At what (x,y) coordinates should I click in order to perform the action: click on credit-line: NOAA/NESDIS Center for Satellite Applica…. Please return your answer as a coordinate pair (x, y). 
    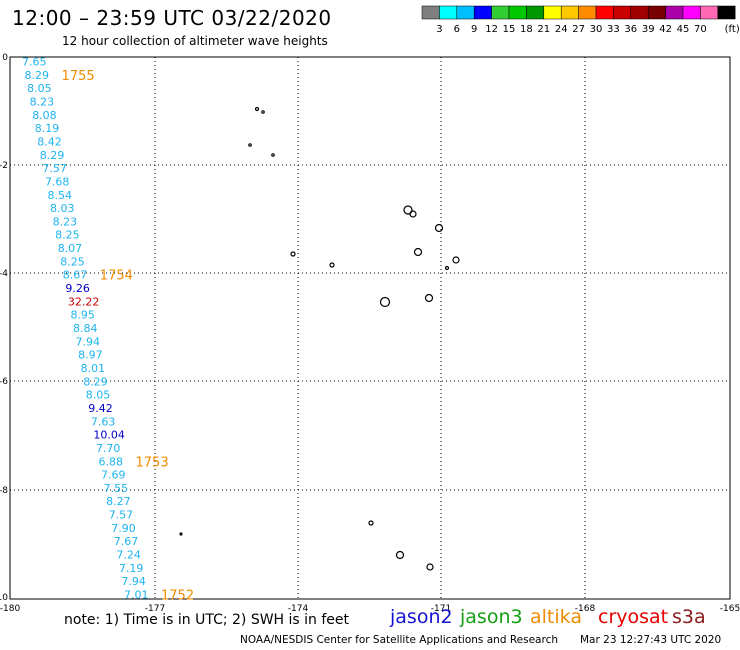
    Looking at the image, I should click on (399, 640).